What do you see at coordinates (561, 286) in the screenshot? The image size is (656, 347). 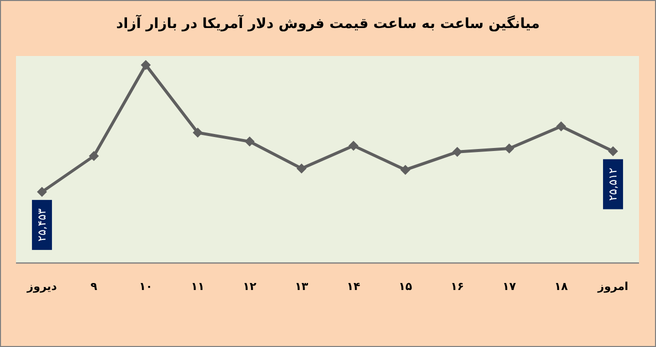 I see `x-tick-label: ۱۸` at bounding box center [561, 286].